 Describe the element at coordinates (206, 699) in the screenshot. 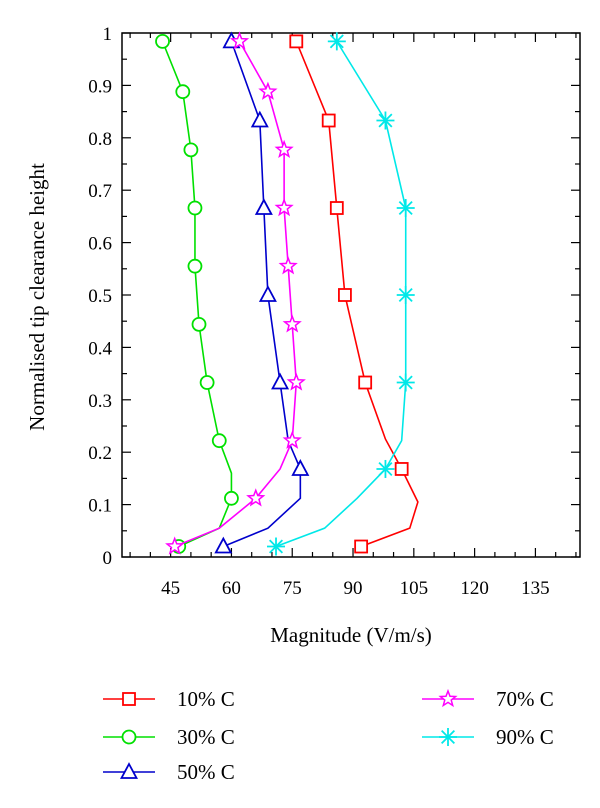

I see `legend-label: 10% C` at that location.